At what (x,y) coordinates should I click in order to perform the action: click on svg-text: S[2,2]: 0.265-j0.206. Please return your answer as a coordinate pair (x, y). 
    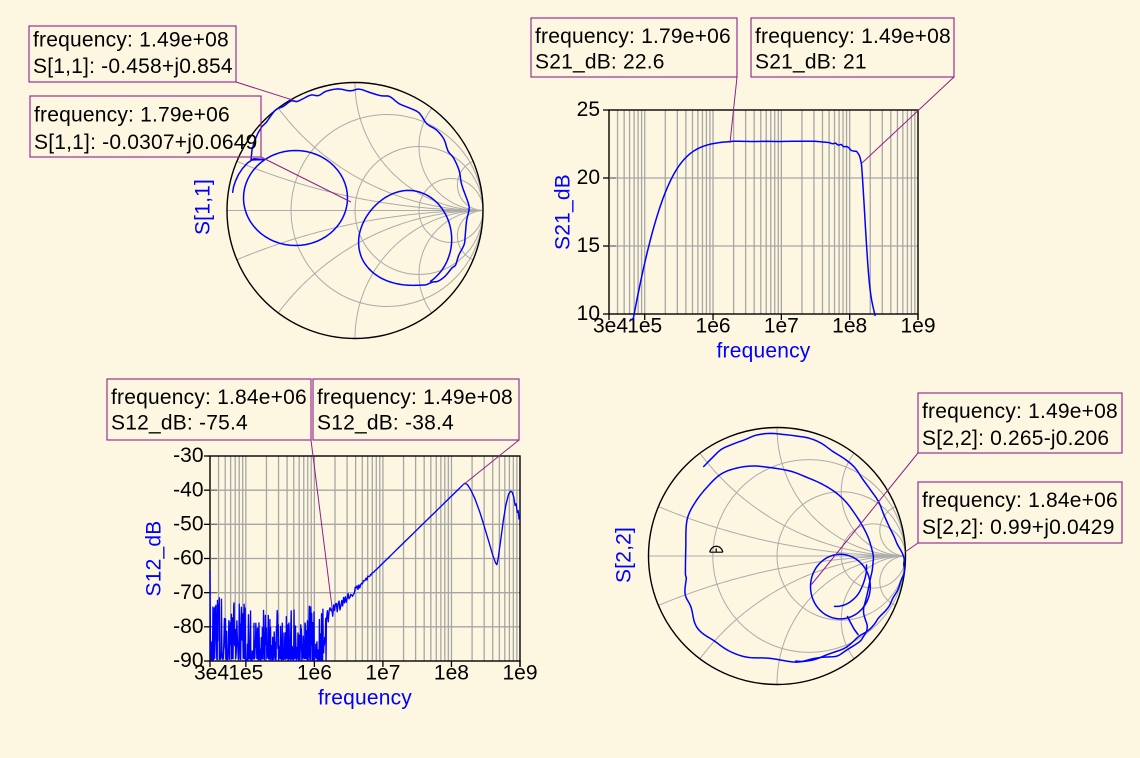
    Looking at the image, I should click on (1015, 438).